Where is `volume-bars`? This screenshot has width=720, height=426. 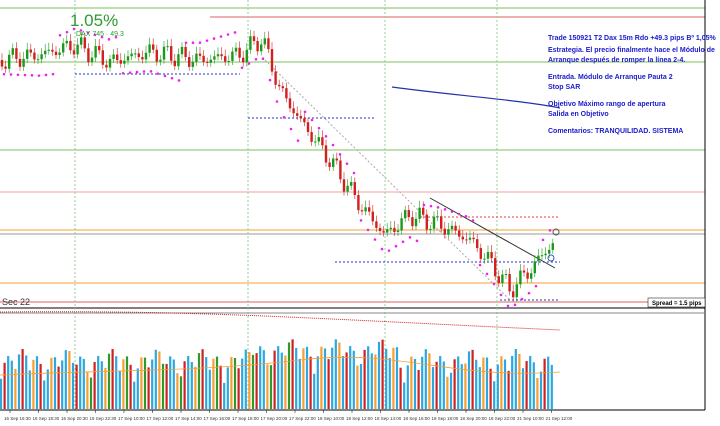
volume-bars is located at coordinates (280, 374).